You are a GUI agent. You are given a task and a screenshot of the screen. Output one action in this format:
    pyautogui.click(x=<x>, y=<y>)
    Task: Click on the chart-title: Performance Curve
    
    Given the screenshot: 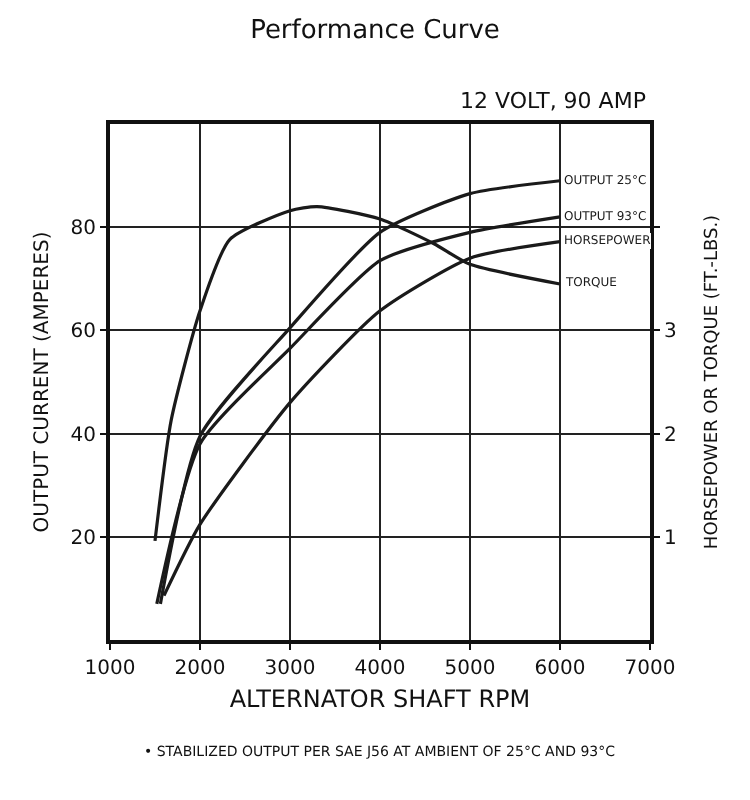 What is the action you would take?
    pyautogui.click(x=375, y=31)
    